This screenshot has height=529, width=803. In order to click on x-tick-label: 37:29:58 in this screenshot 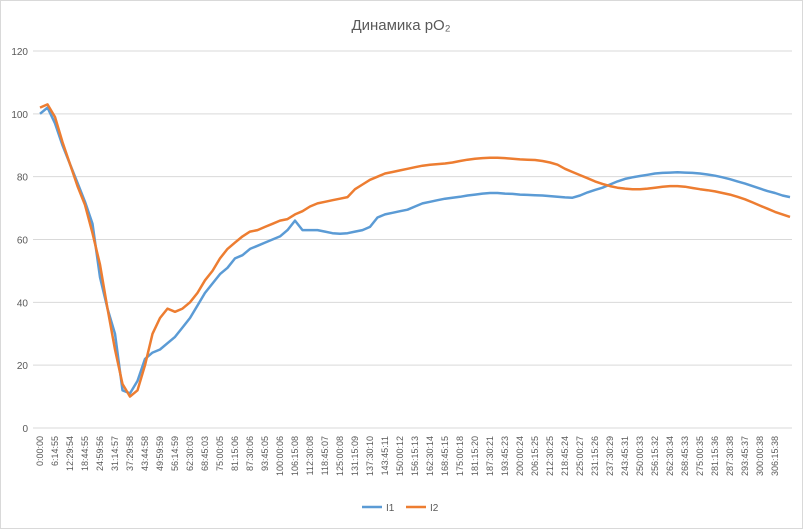, I will do `click(130, 453)`.